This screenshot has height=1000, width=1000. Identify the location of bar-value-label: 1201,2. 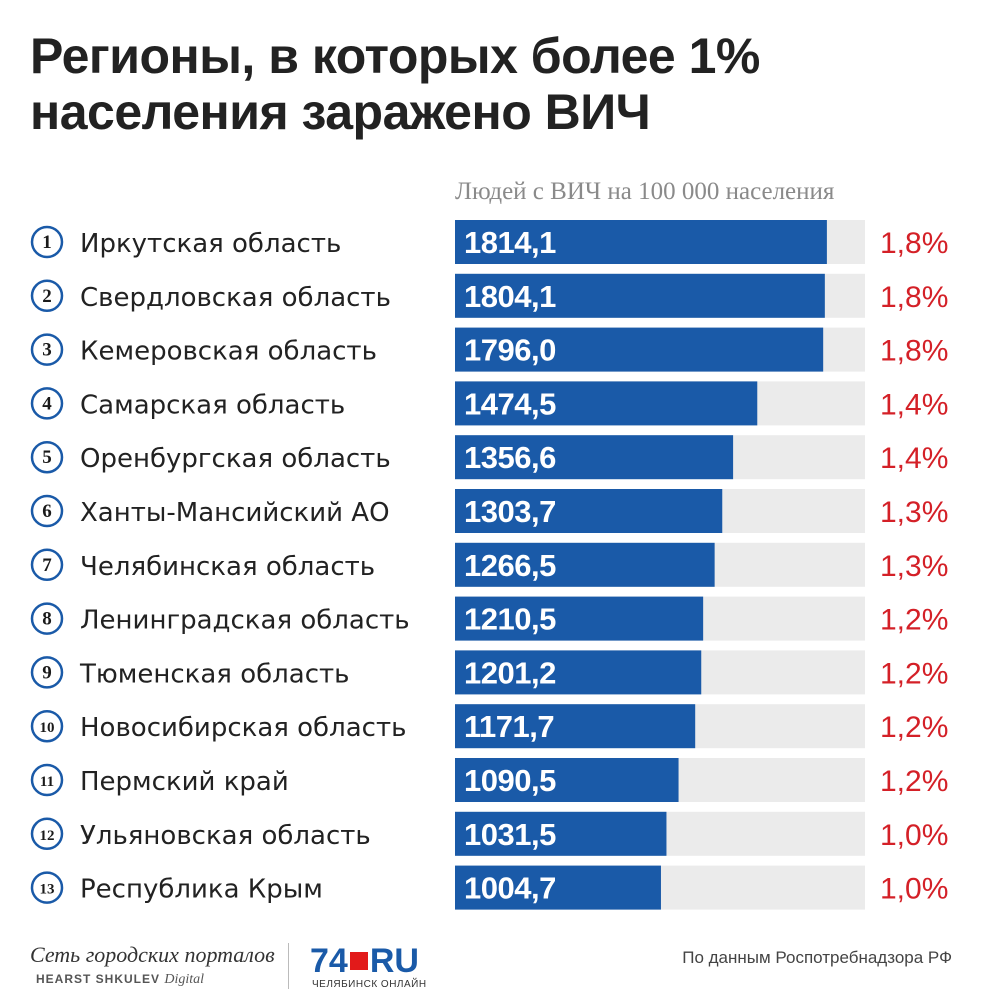
(510, 672).